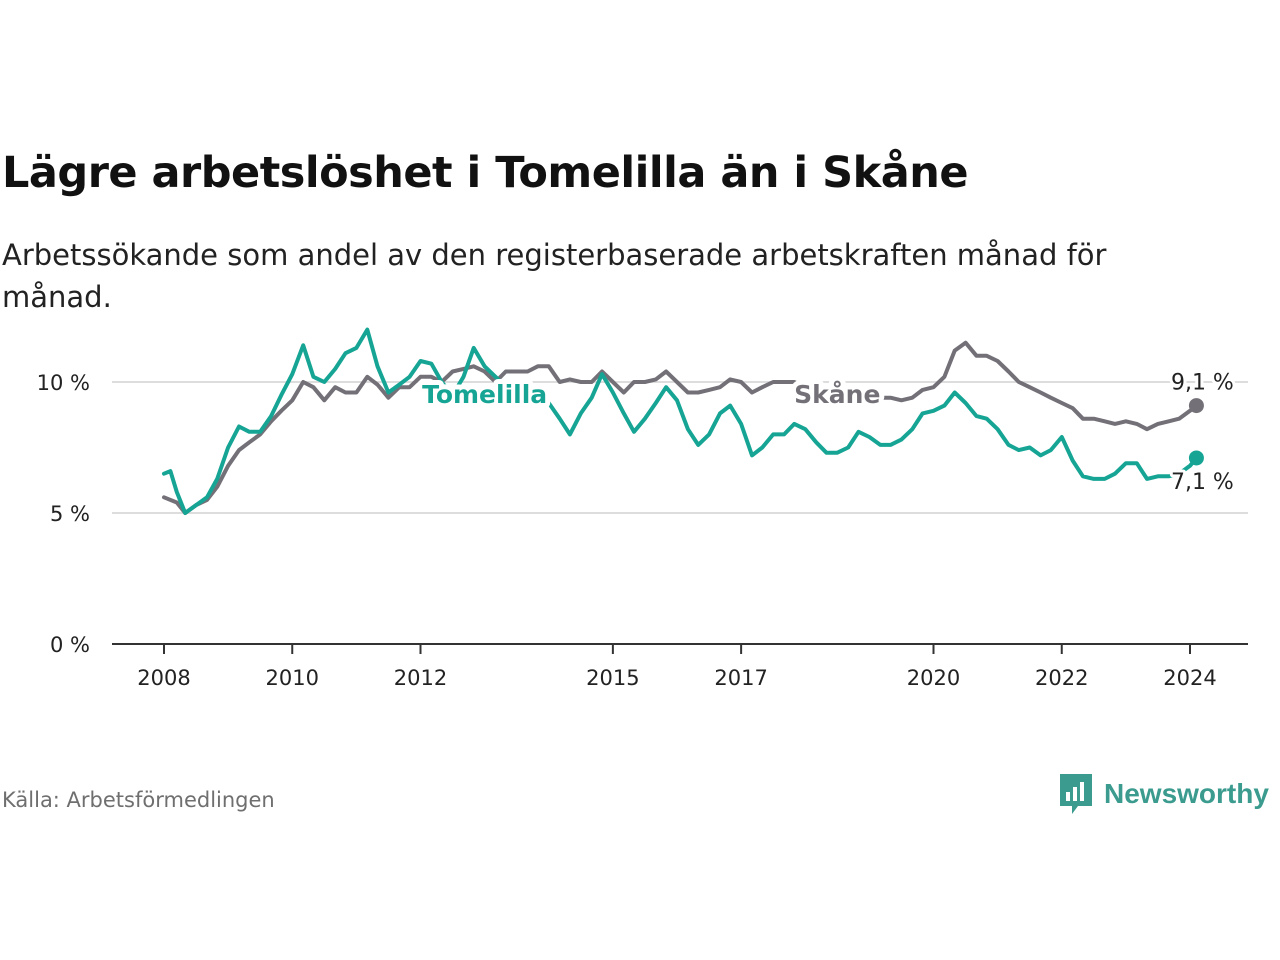  Describe the element at coordinates (1196, 458) in the screenshot. I see `end-marker-tomelilla` at that location.